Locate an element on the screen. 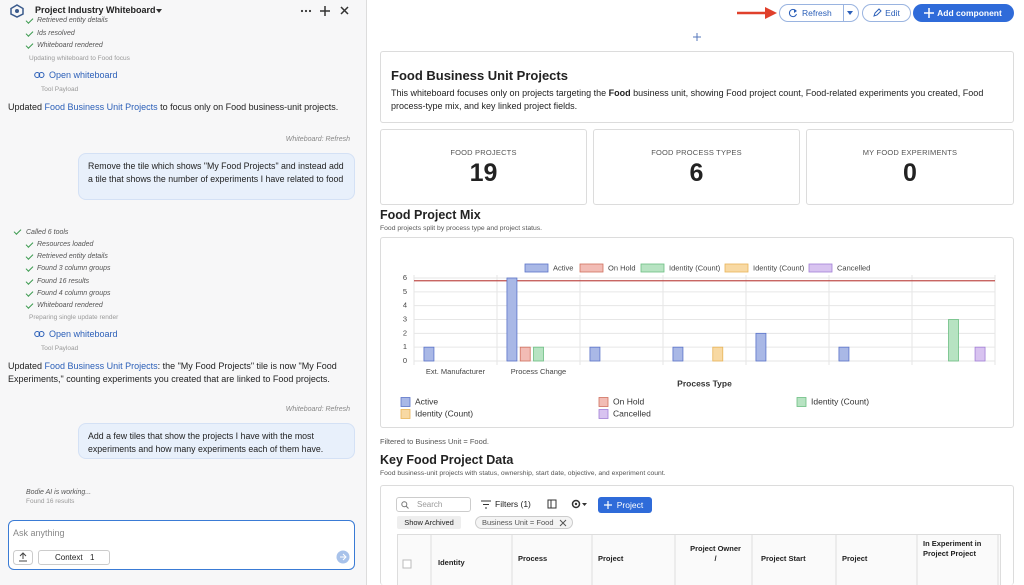 The image size is (1024, 585). panel-title: Project Industry Whiteboard is located at coordinates (95, 10).